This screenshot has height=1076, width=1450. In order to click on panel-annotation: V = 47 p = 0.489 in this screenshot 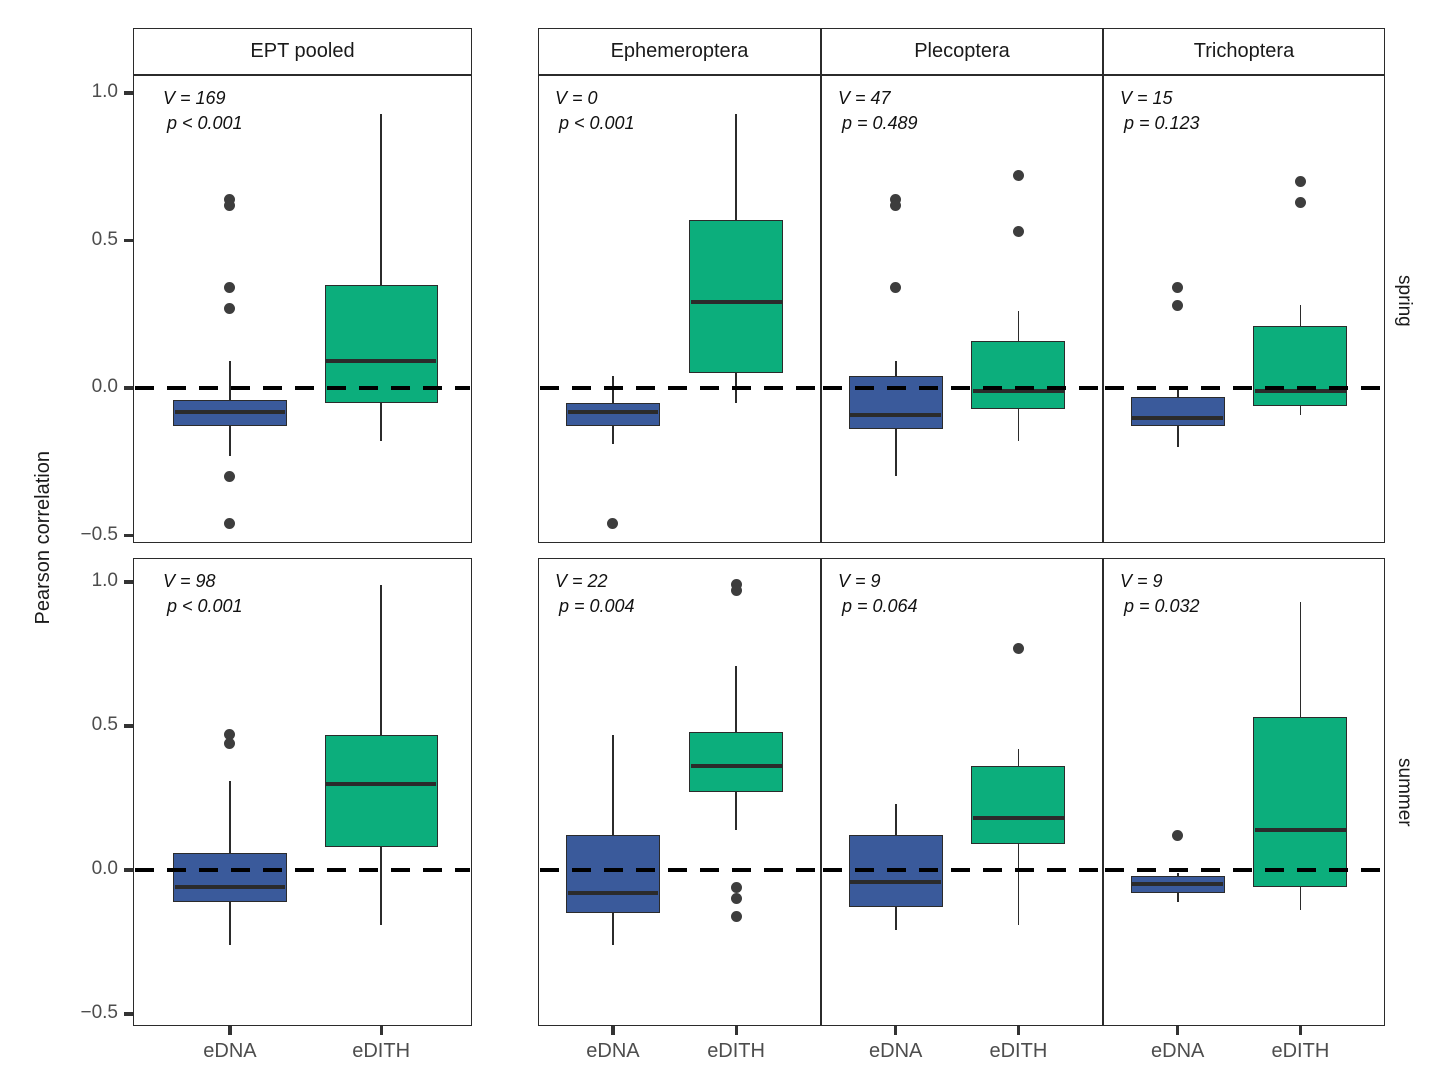, I will do `click(878, 111)`.